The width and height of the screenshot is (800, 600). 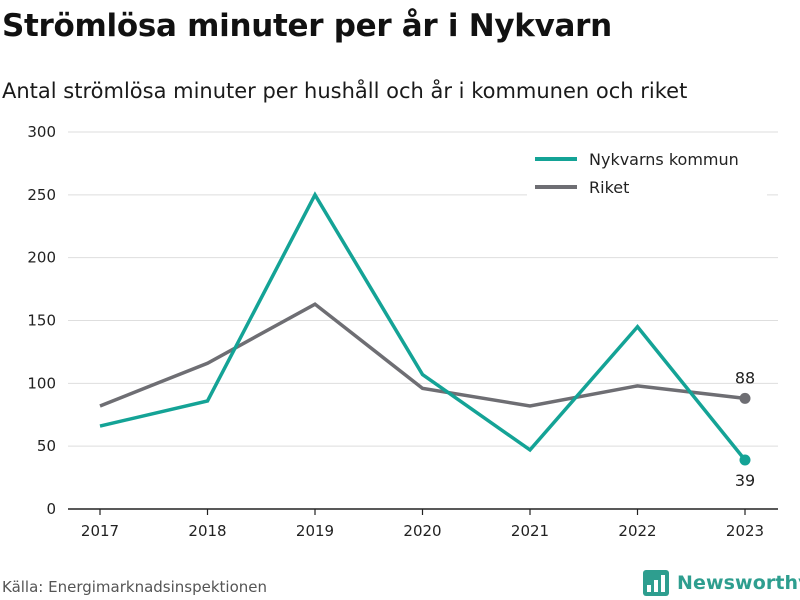 I want to click on chart-title: Strömlösa minuter per år i Nykvarn, so click(x=307, y=26).